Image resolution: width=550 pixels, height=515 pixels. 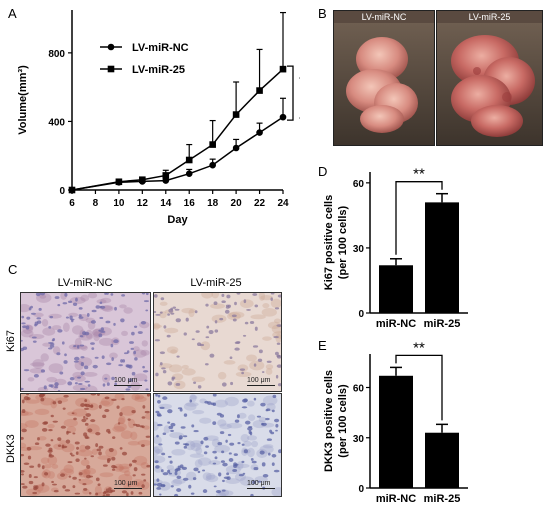 I want to click on x-tick-label: 16, so click(x=190, y=203).